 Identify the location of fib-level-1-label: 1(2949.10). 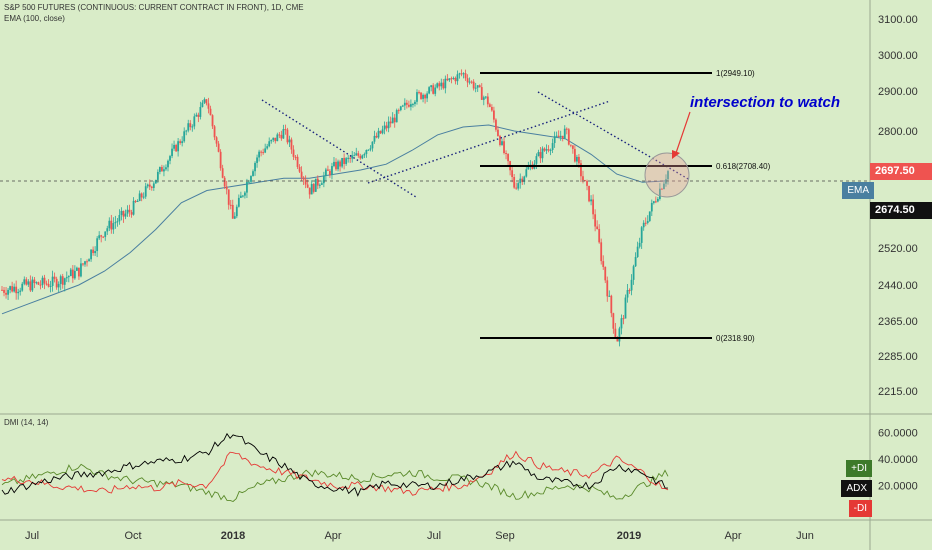
(735, 73).